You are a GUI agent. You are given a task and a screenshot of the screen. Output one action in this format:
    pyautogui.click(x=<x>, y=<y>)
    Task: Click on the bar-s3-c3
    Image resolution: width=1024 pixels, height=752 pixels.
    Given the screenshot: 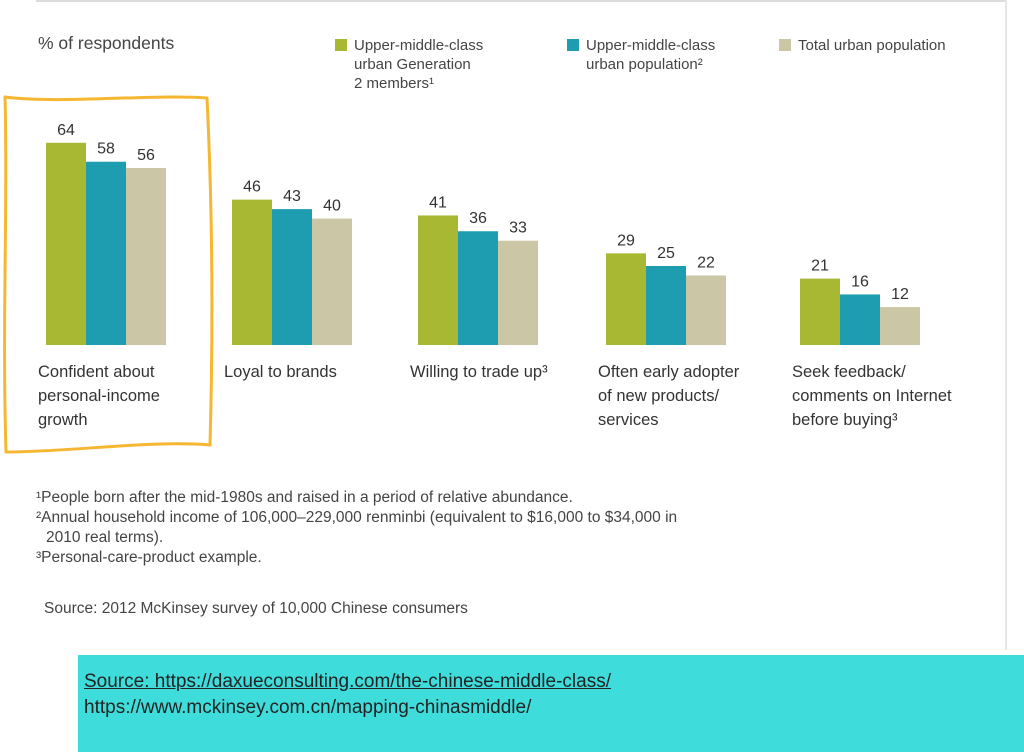 What is the action you would take?
    pyautogui.click(x=518, y=292)
    